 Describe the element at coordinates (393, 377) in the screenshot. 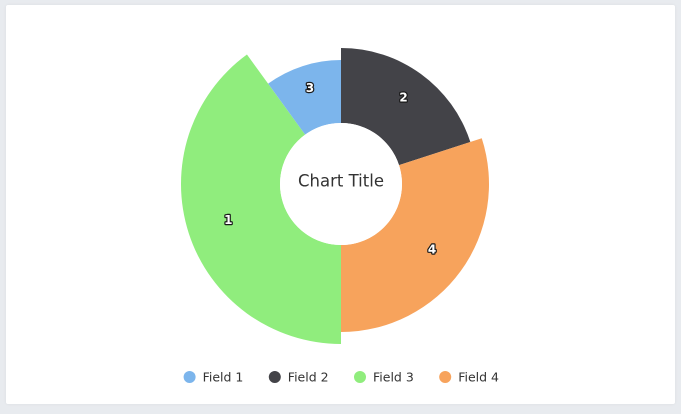

I see `legend-label: Field 3` at that location.